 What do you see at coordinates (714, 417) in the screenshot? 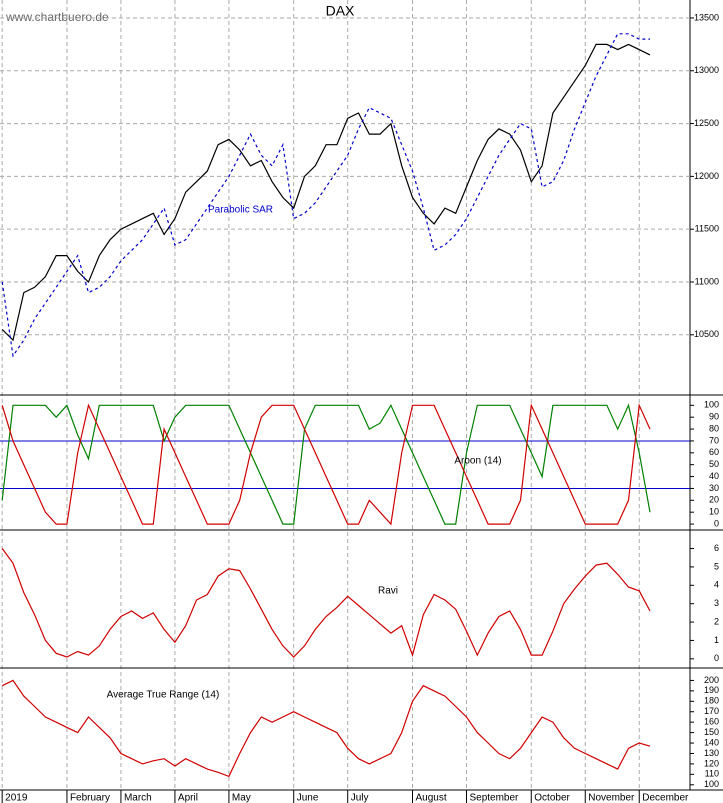
I see `y-tick-label: 90` at bounding box center [714, 417].